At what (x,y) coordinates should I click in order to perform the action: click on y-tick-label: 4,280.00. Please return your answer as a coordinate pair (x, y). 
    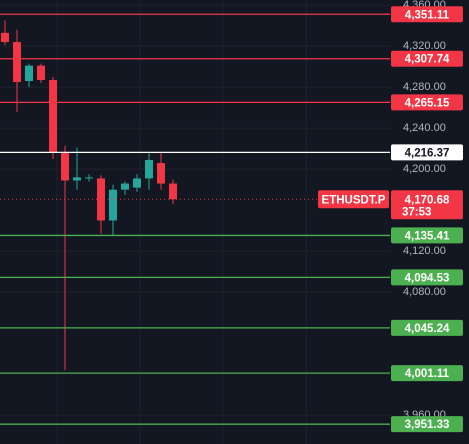
    Looking at the image, I should click on (424, 87).